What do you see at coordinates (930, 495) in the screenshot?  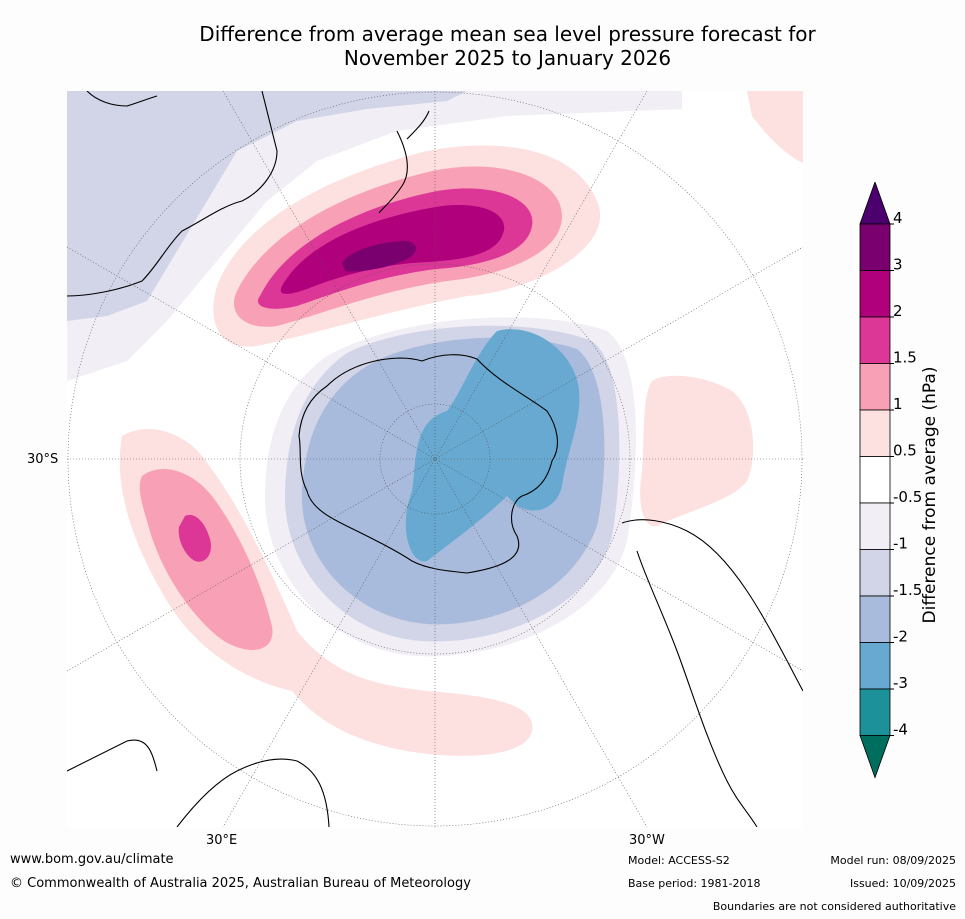 I see `colorbar-title: Difference from average (hPa)` at bounding box center [930, 495].